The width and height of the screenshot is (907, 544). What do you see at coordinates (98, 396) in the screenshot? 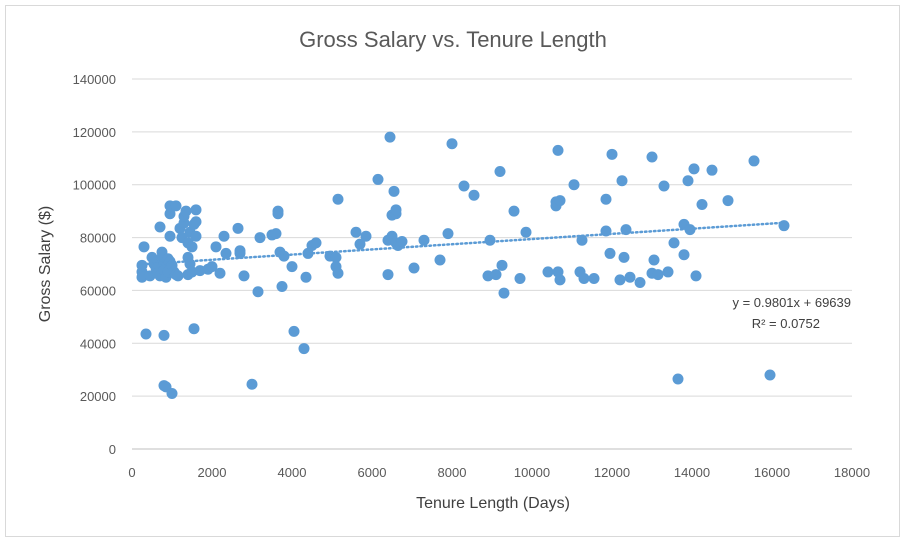
I see `y-tick-label-1: 20000` at bounding box center [98, 396].